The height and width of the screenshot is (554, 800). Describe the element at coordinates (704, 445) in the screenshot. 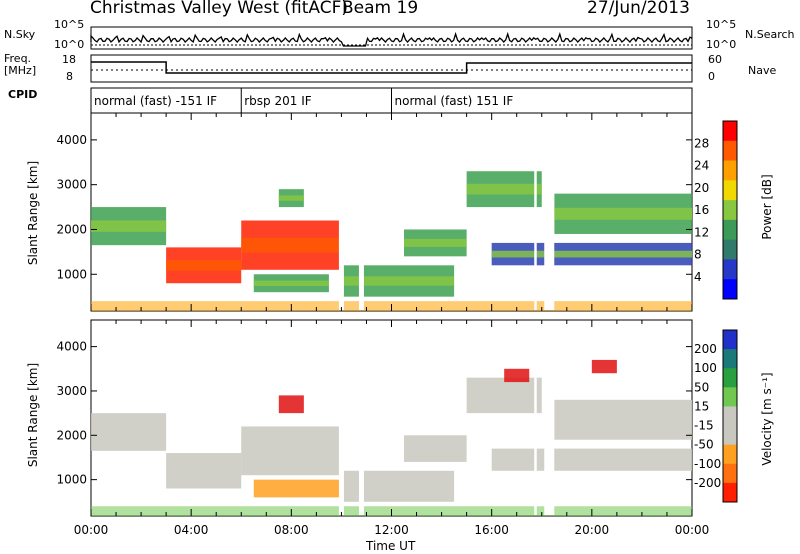

I see `velocity-colorbar-tick-label: -50` at that location.